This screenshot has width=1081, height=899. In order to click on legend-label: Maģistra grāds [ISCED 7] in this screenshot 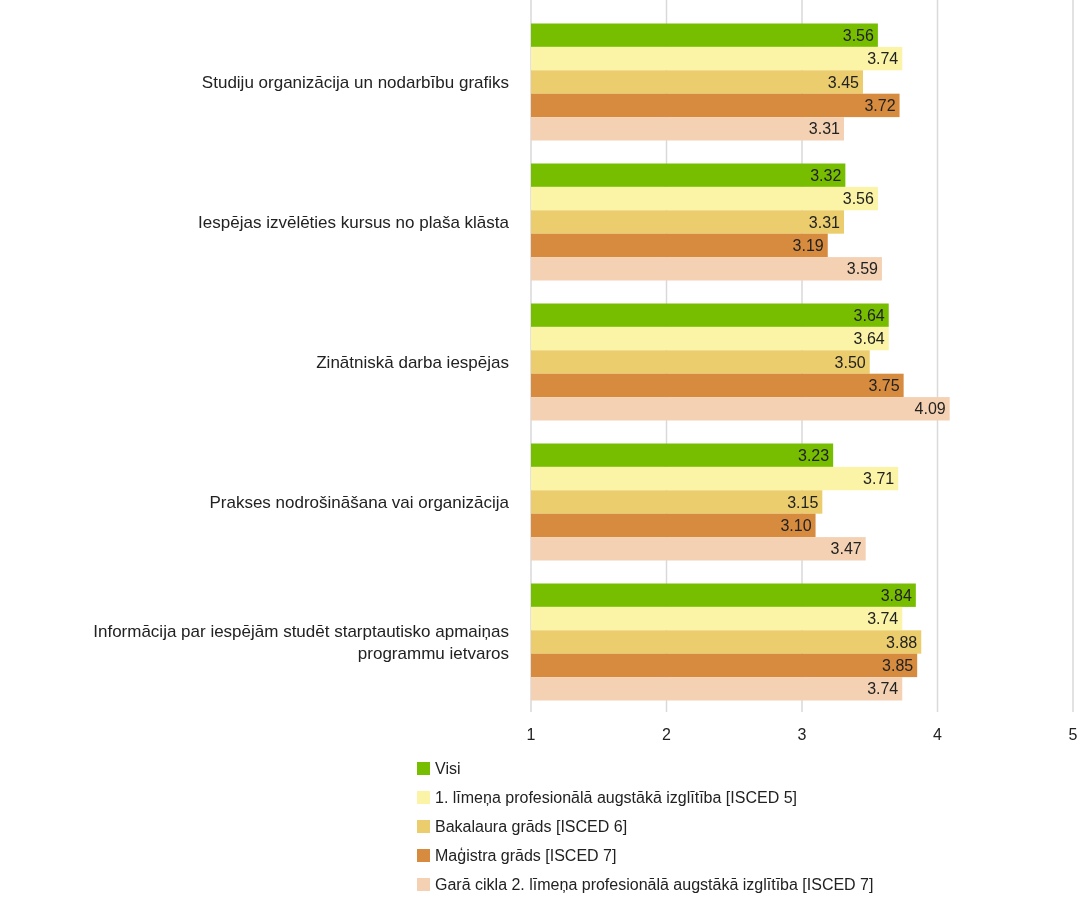, I will do `click(526, 856)`.